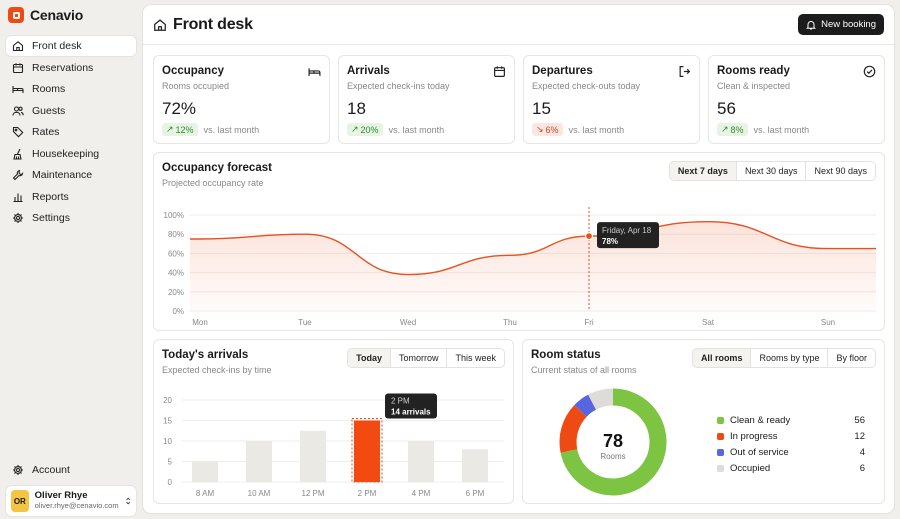  I want to click on tooltip-label: Friday, Apr 18, so click(627, 230).